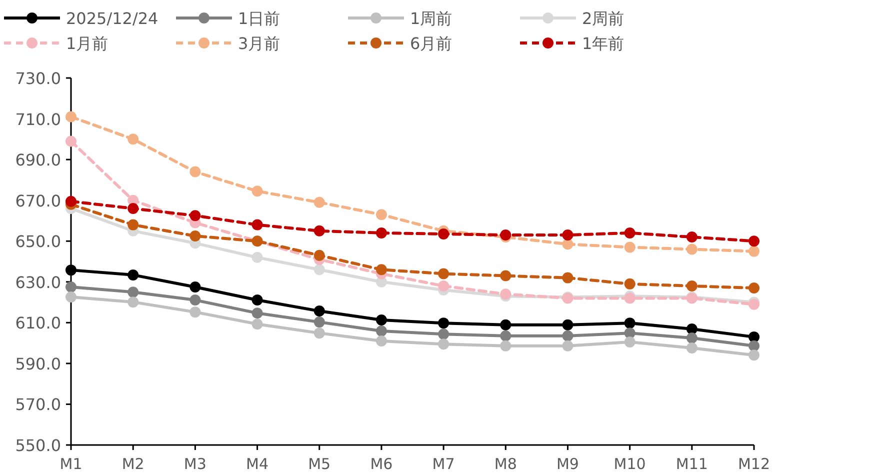 The image size is (889, 476). What do you see at coordinates (603, 18) in the screenshot?
I see `legend-label: 2周前` at bounding box center [603, 18].